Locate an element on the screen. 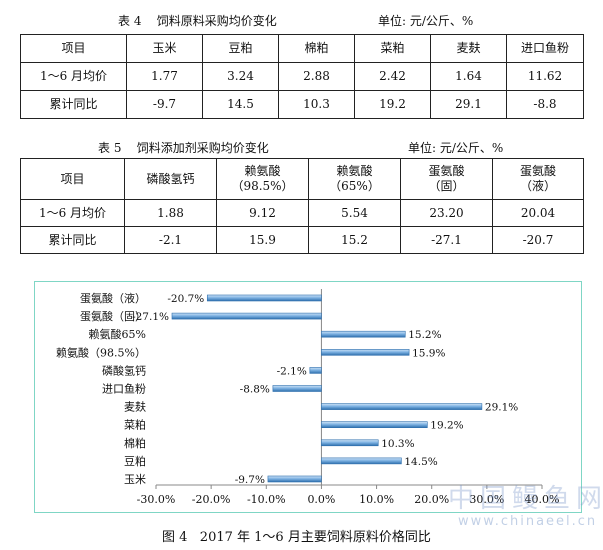 This screenshot has height=550, width=603. category-label: 赖氨酸（98.5%） is located at coordinates (101, 352).